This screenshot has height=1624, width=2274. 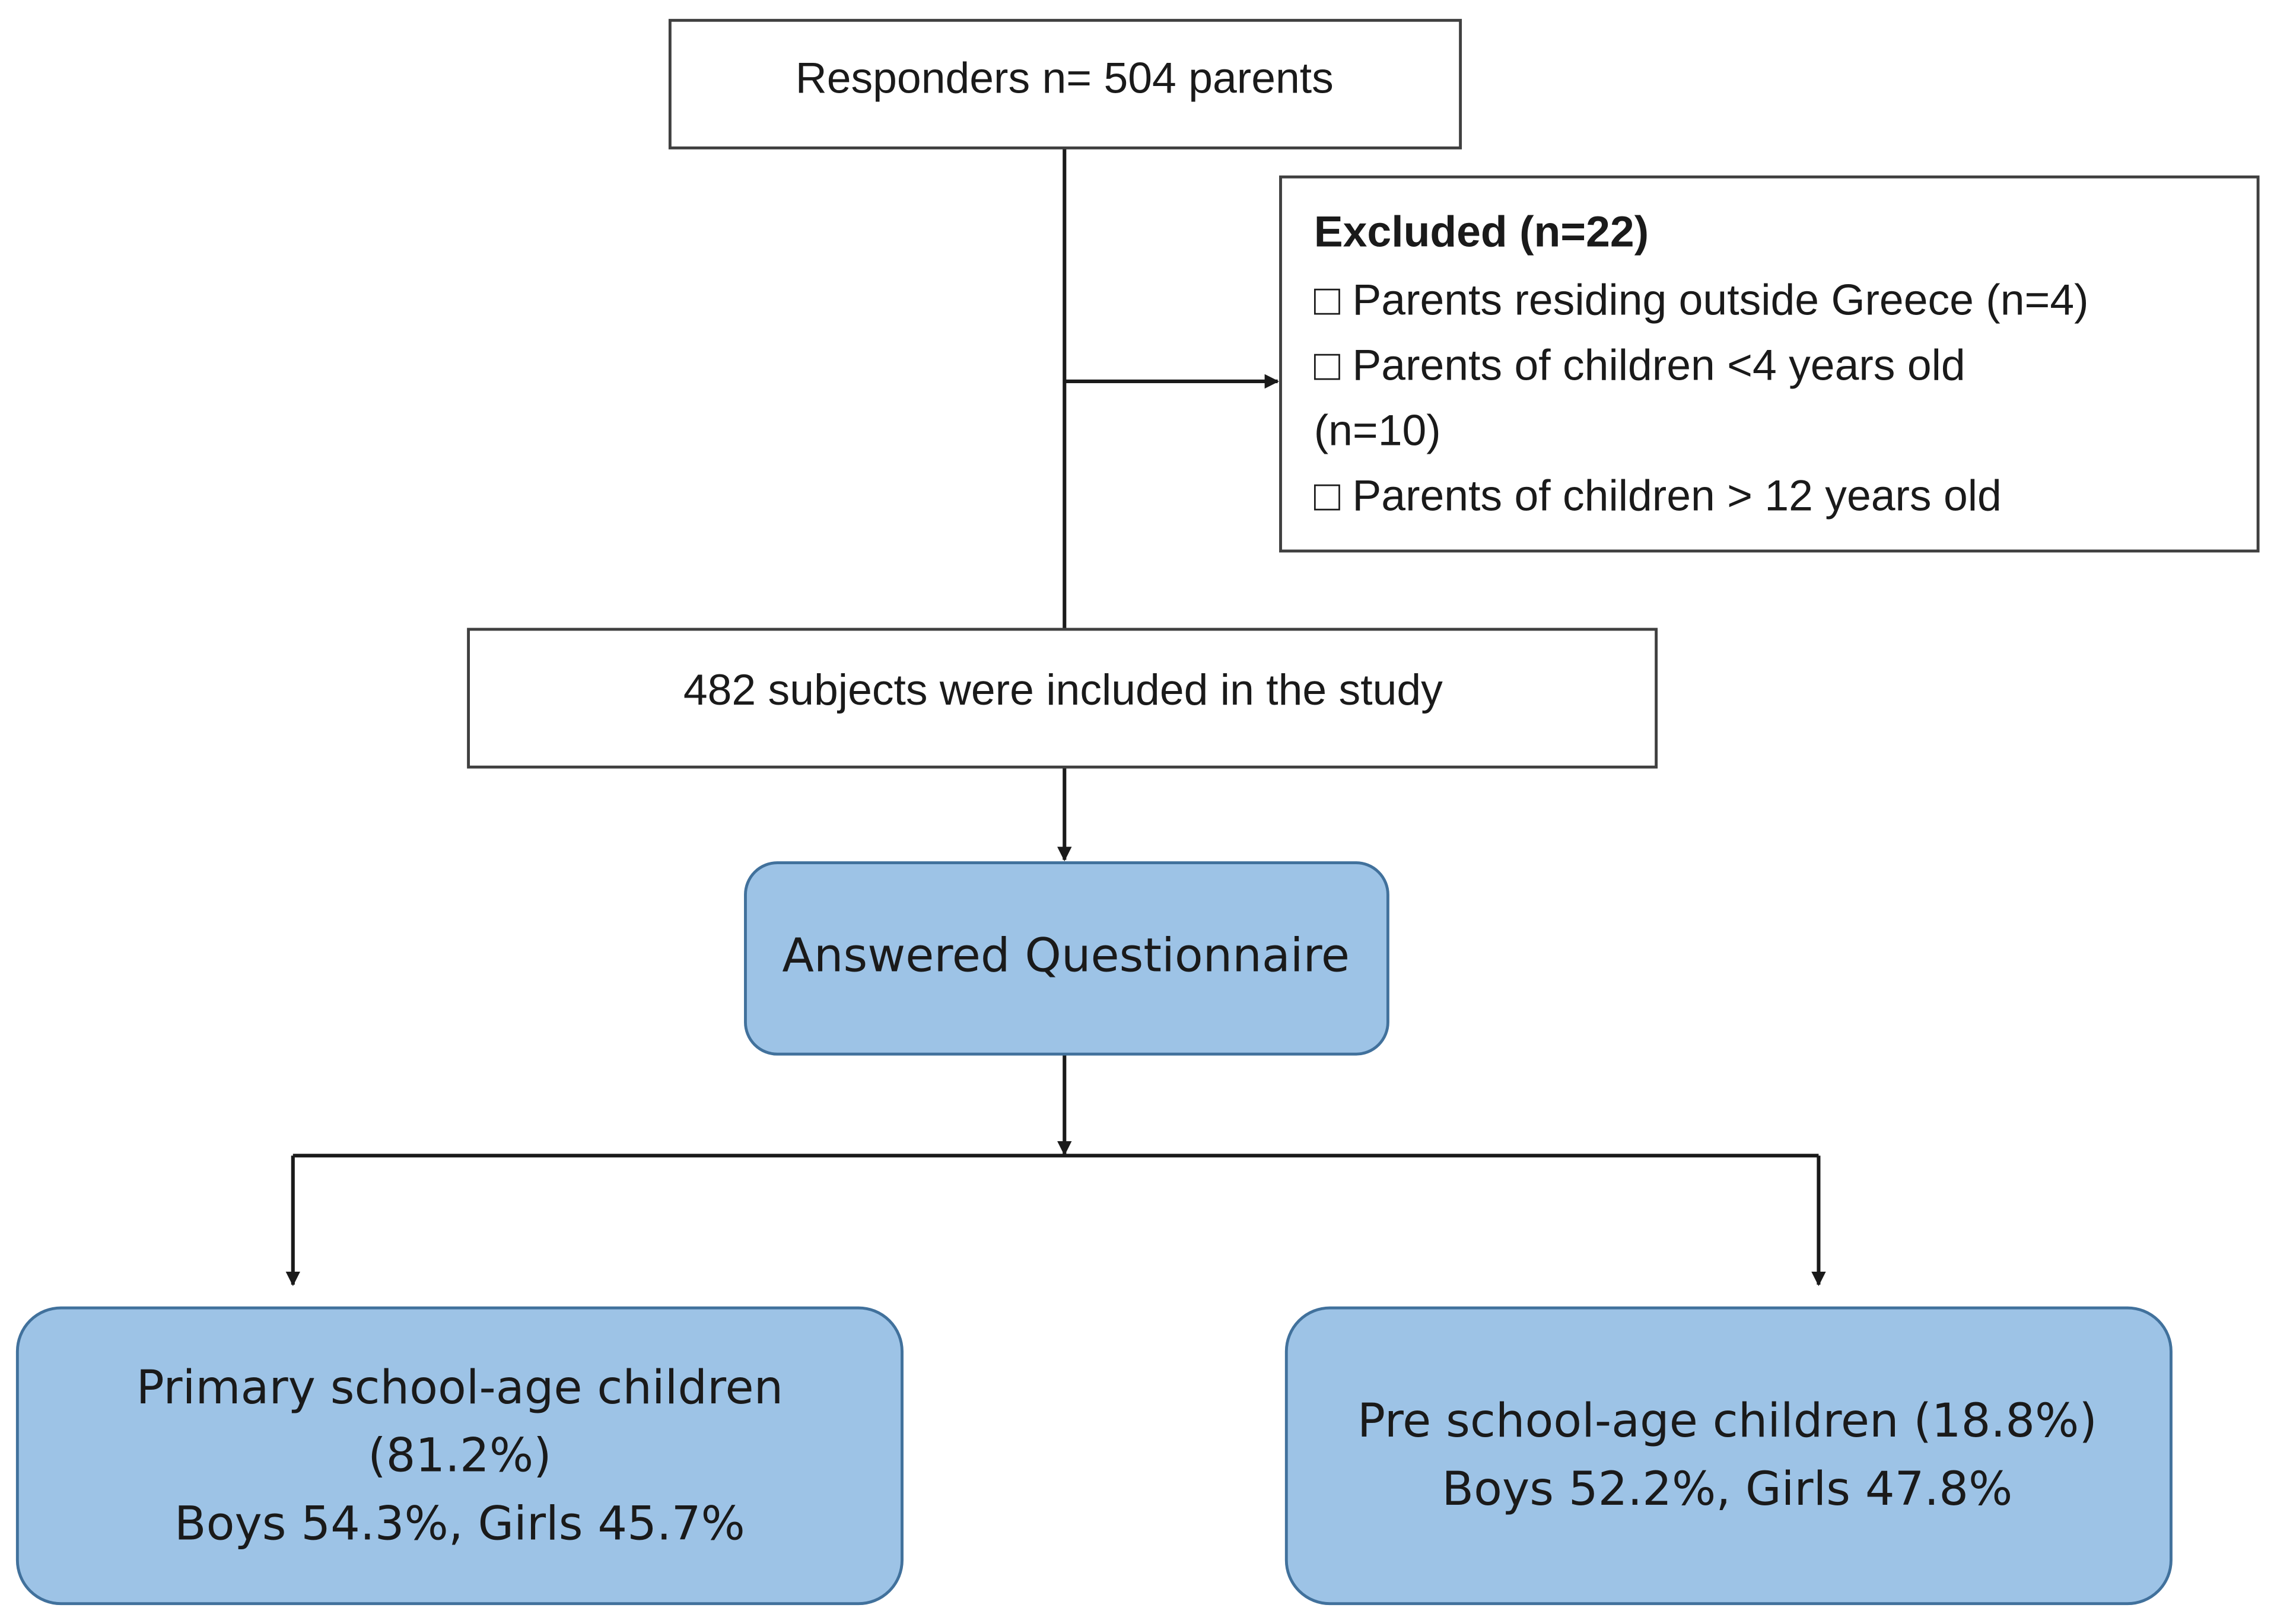 What do you see at coordinates (1377, 430) in the screenshot?
I see `node-label: (n=10)` at bounding box center [1377, 430].